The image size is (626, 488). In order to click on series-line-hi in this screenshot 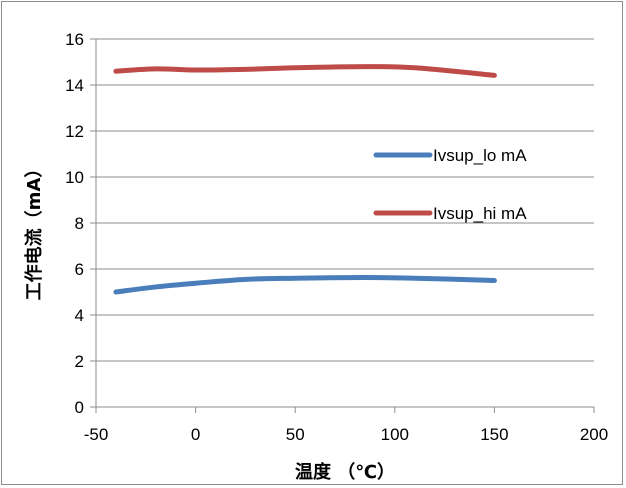, I will do `click(305, 71)`.